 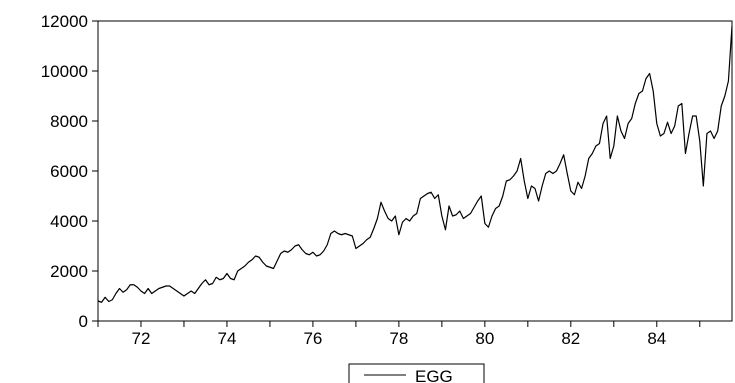 What do you see at coordinates (484, 338) in the screenshot?
I see `x-tick-label: 80` at bounding box center [484, 338].